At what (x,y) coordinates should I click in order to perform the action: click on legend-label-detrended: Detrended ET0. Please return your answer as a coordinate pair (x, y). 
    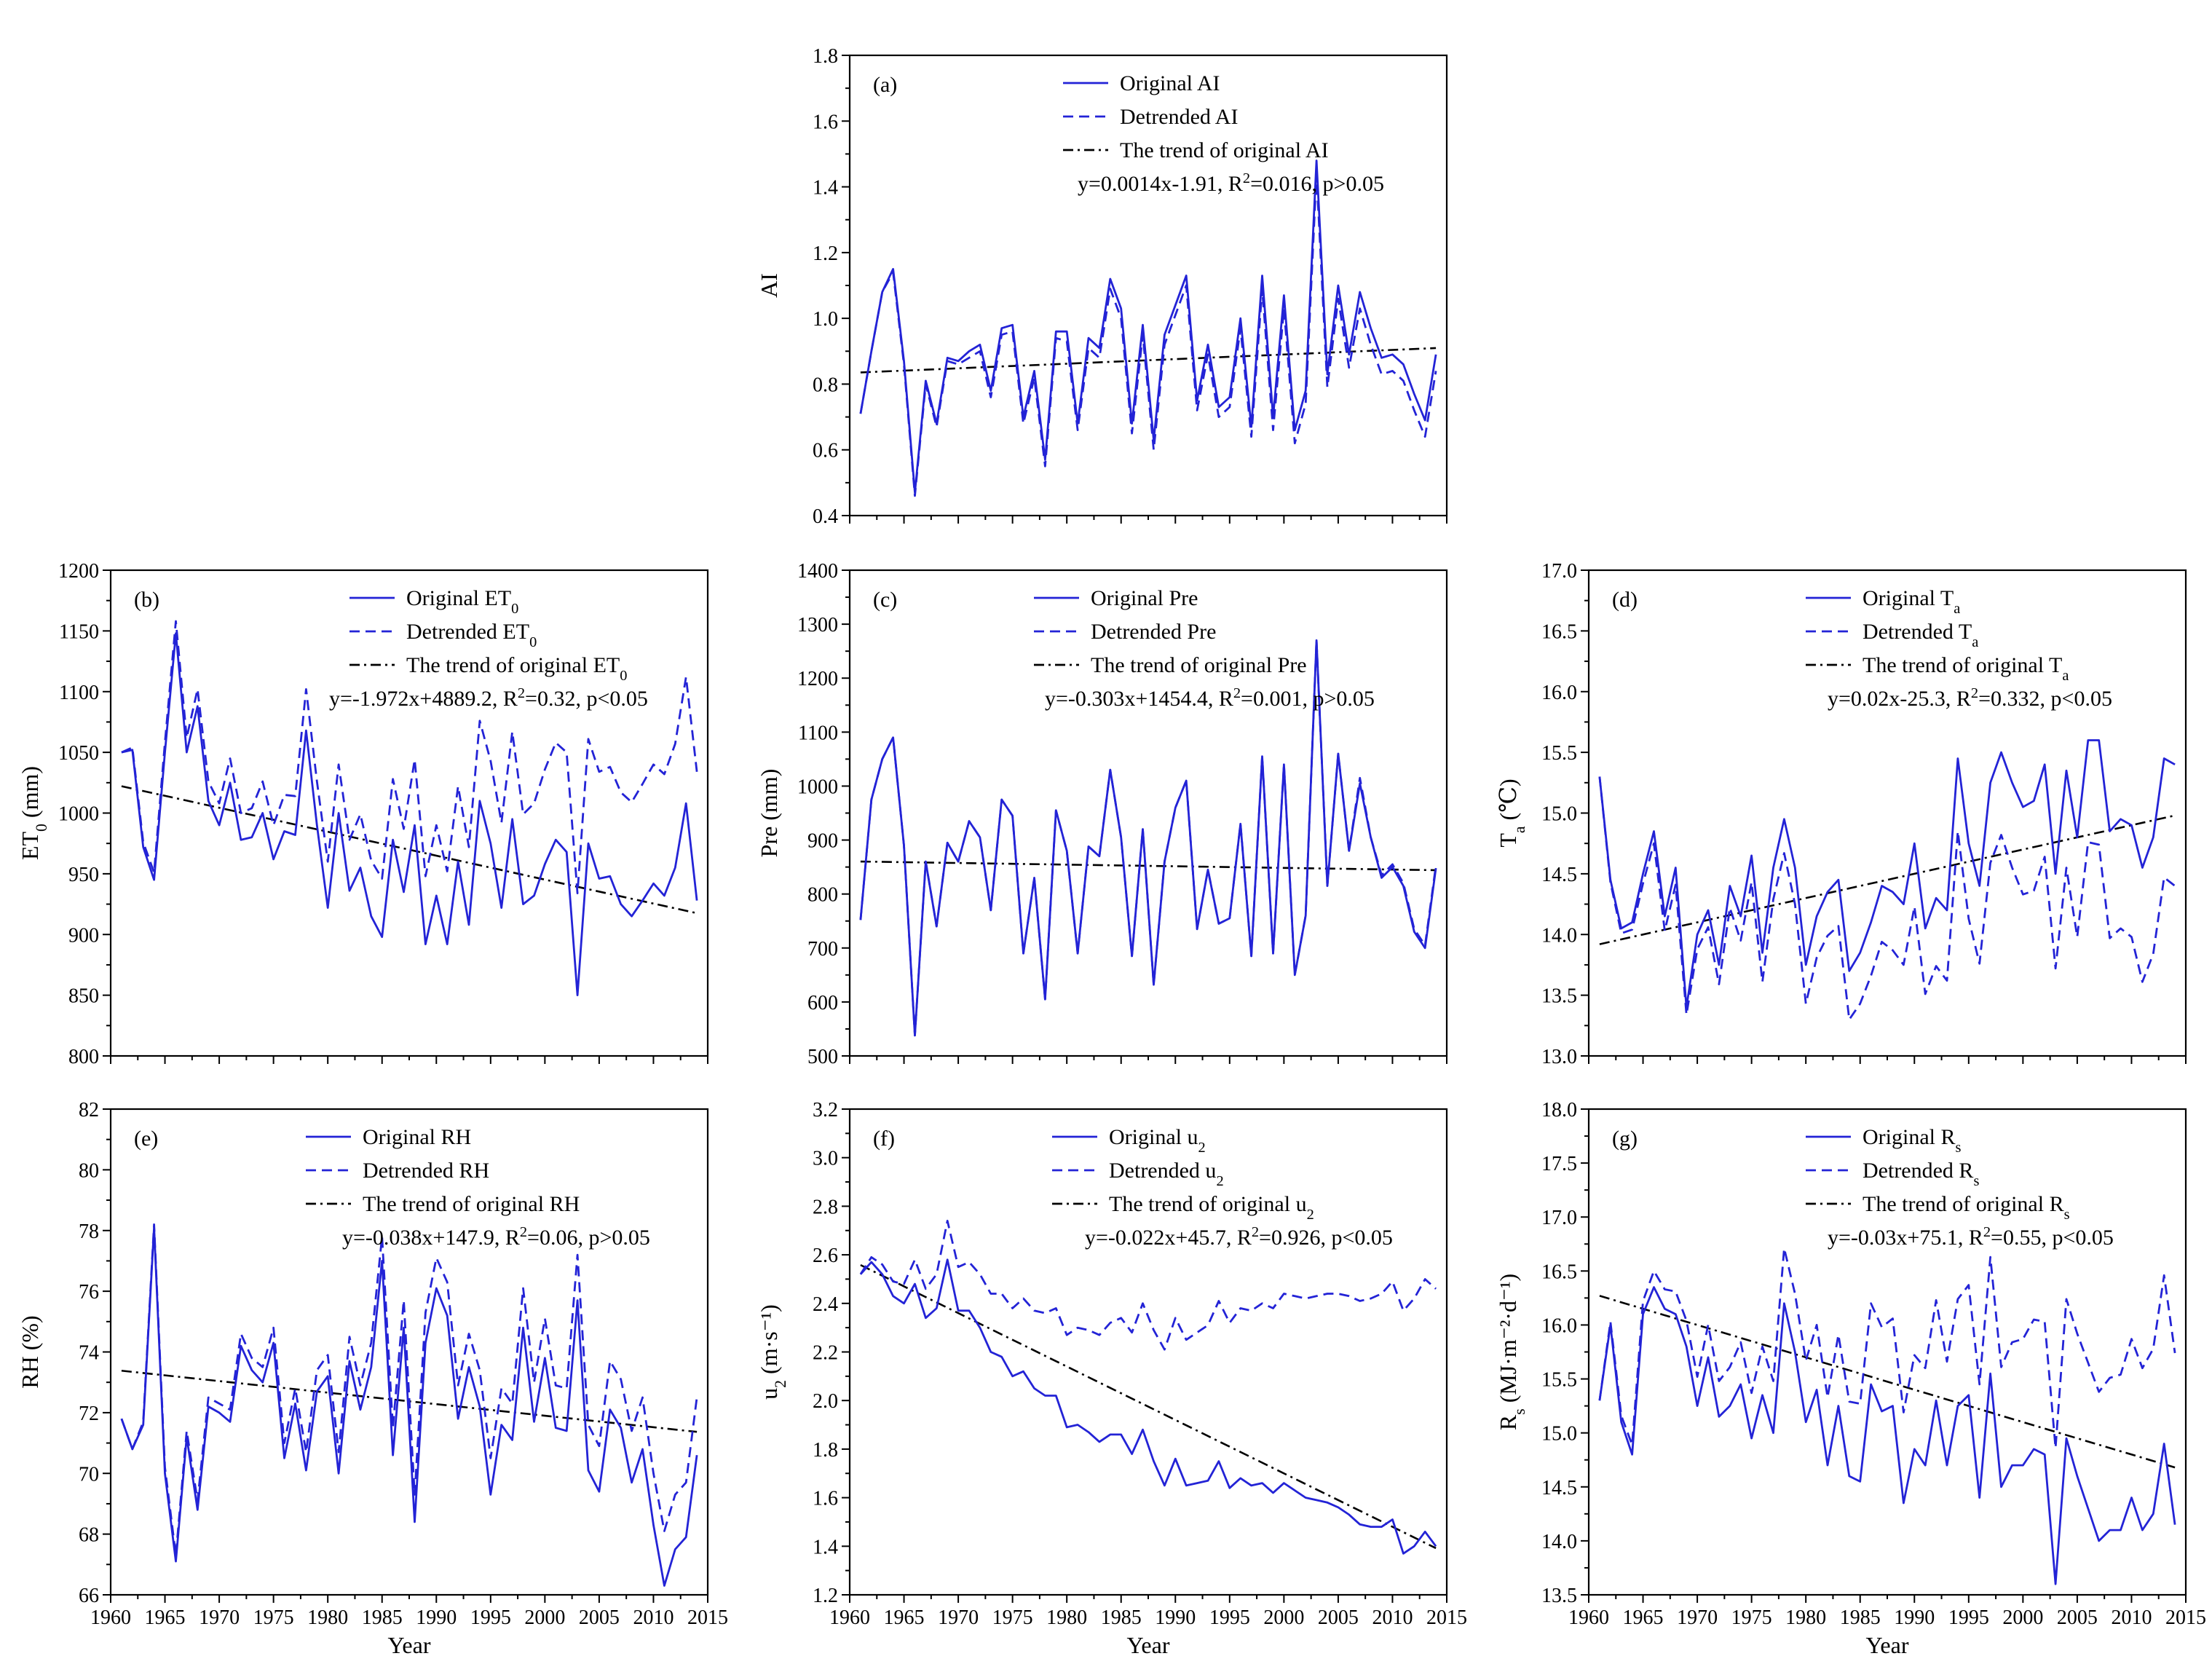
    Looking at the image, I should click on (471, 635).